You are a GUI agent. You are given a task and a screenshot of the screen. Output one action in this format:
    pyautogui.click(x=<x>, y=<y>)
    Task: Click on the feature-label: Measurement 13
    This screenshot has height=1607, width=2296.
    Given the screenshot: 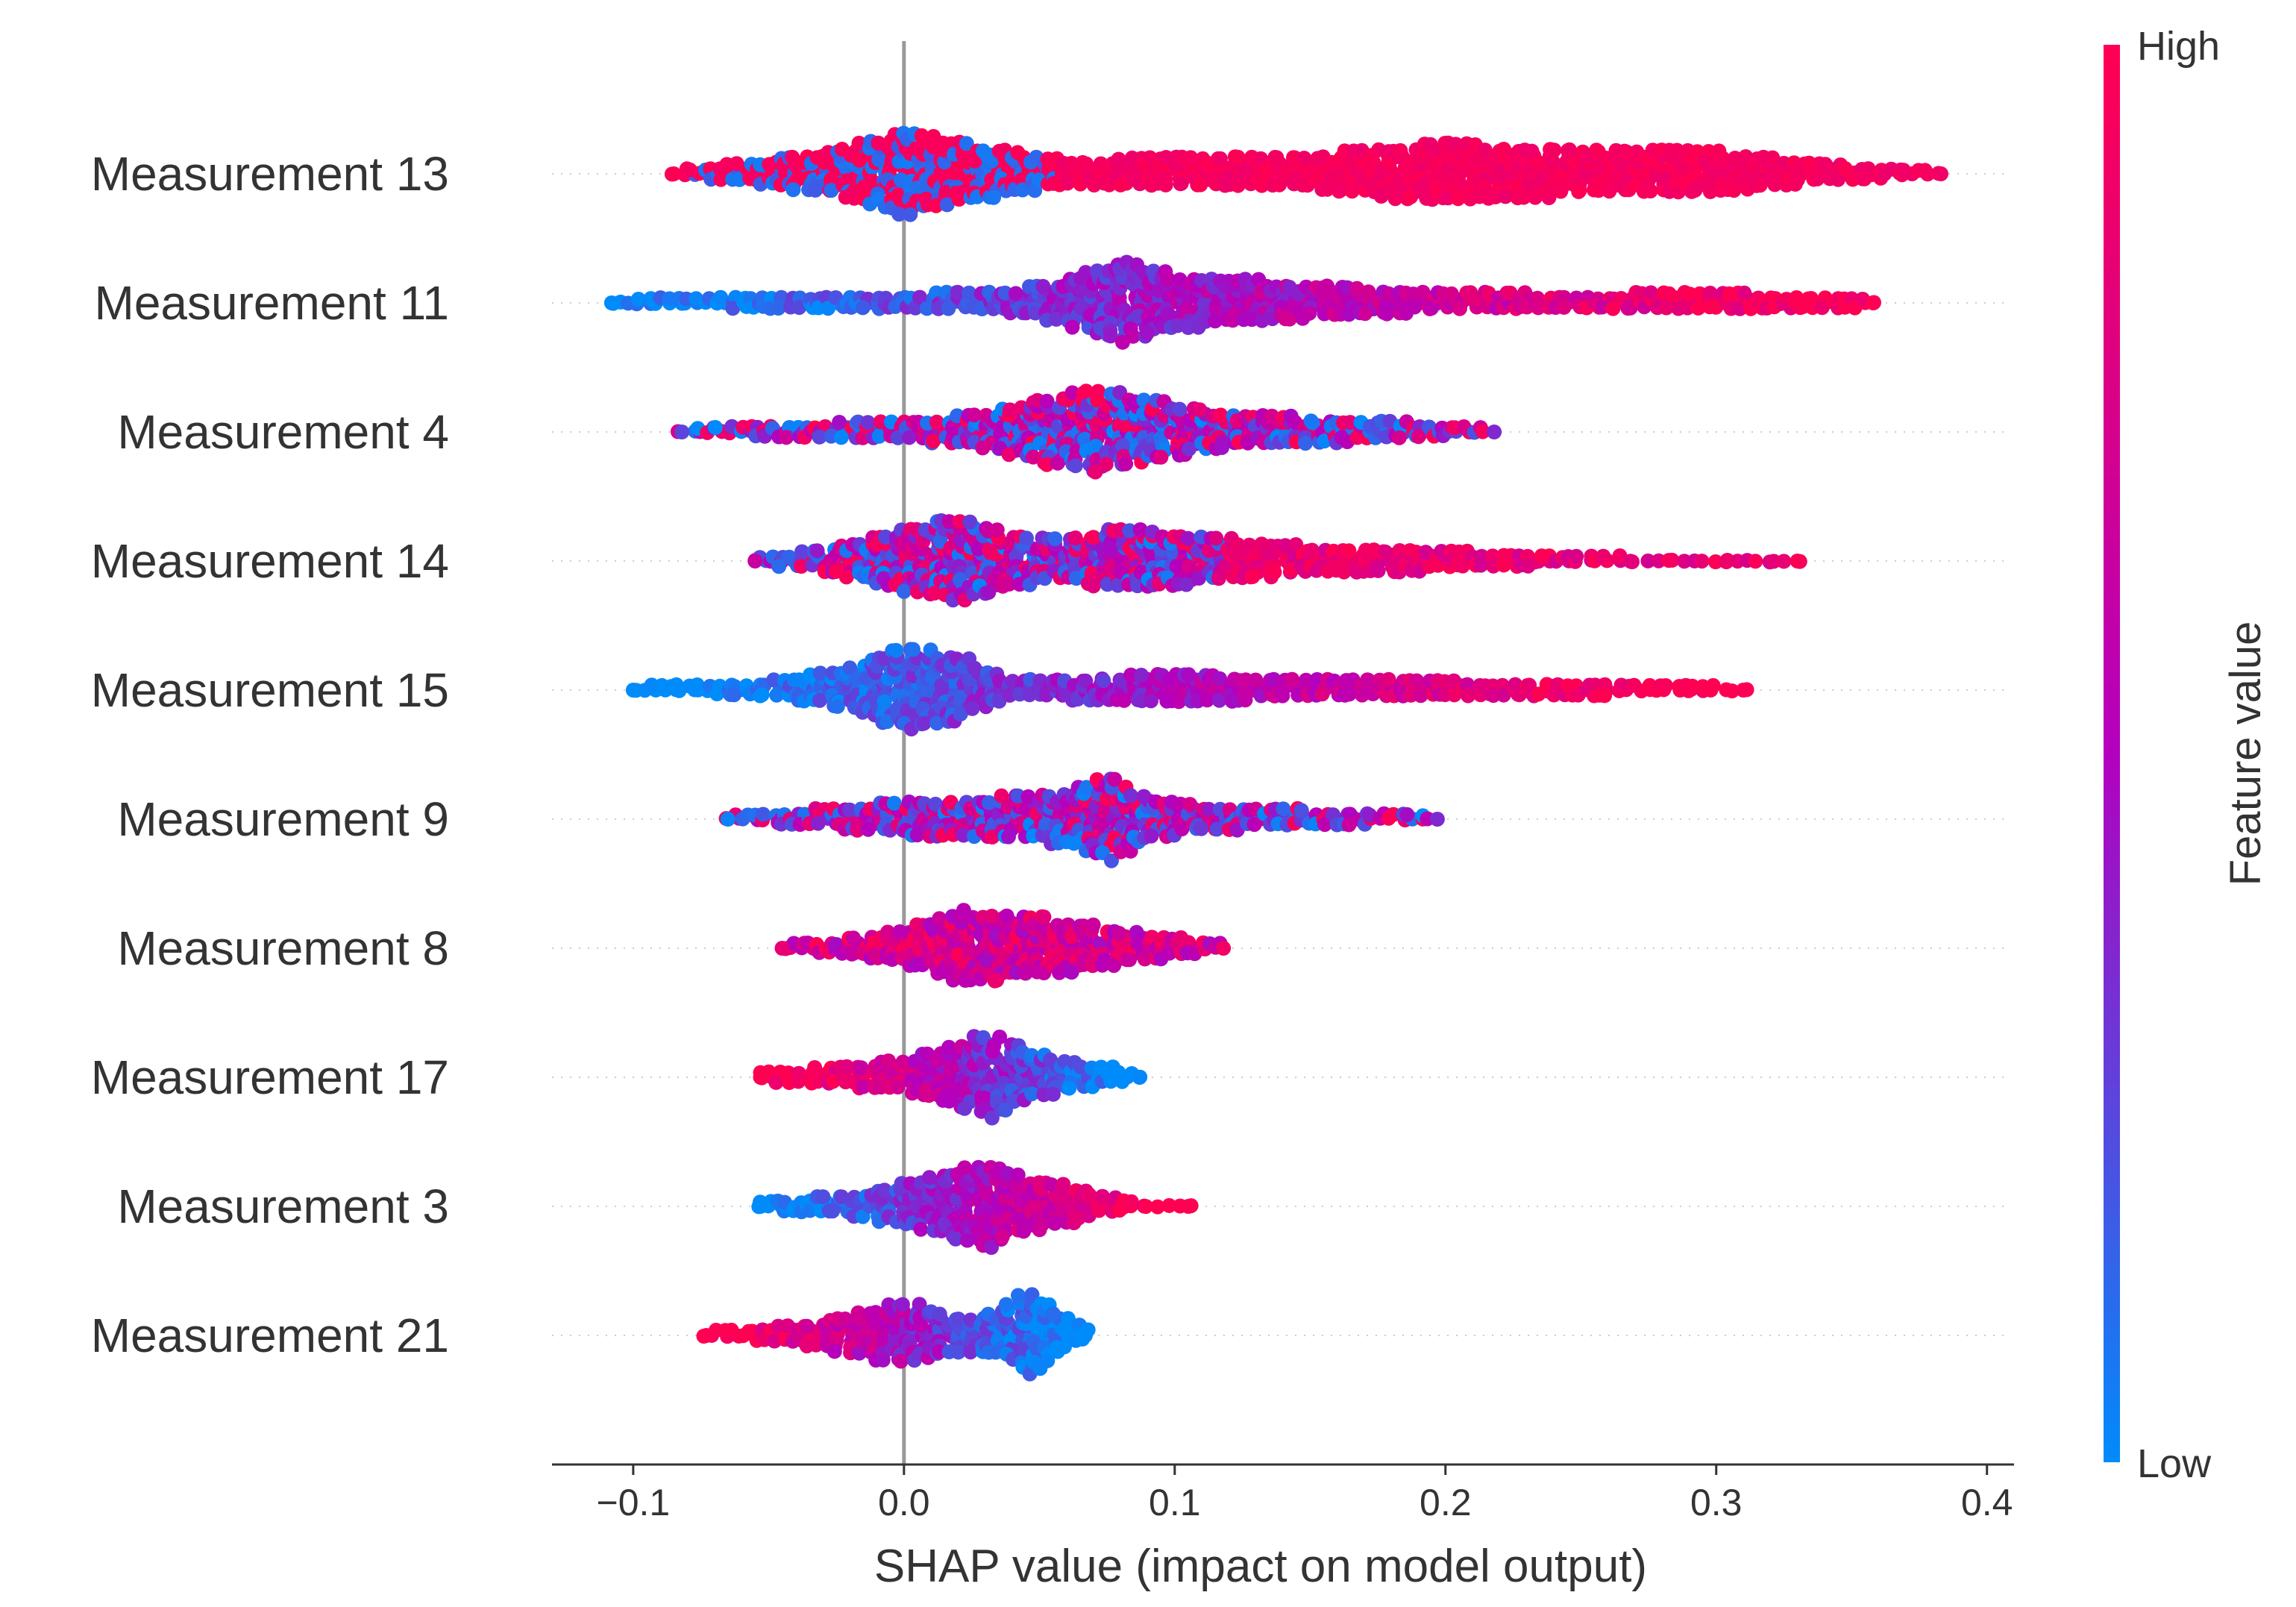 What is the action you would take?
    pyautogui.click(x=270, y=174)
    